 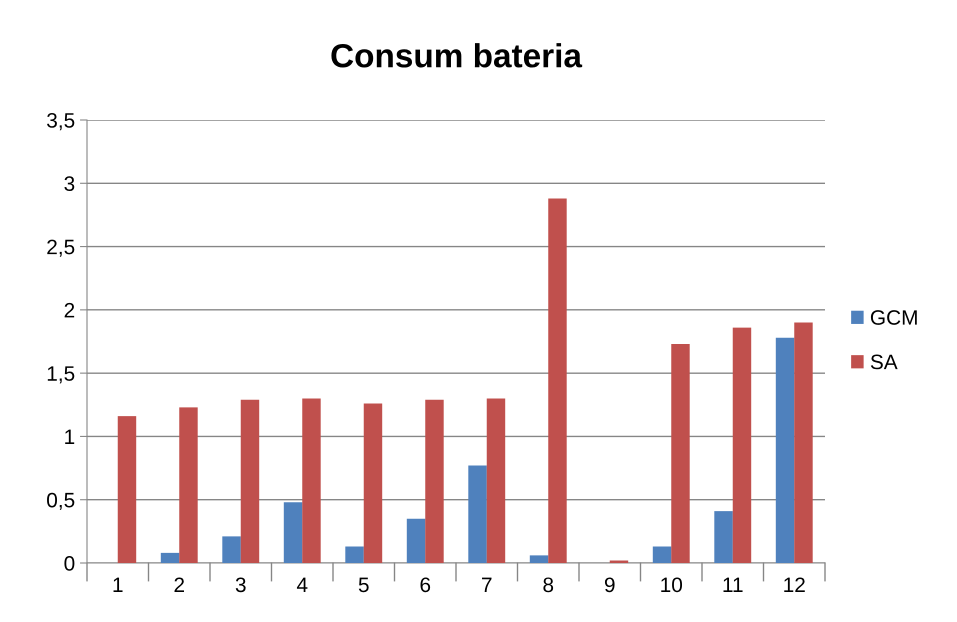 I want to click on y-tick-label: 0, so click(x=69, y=563).